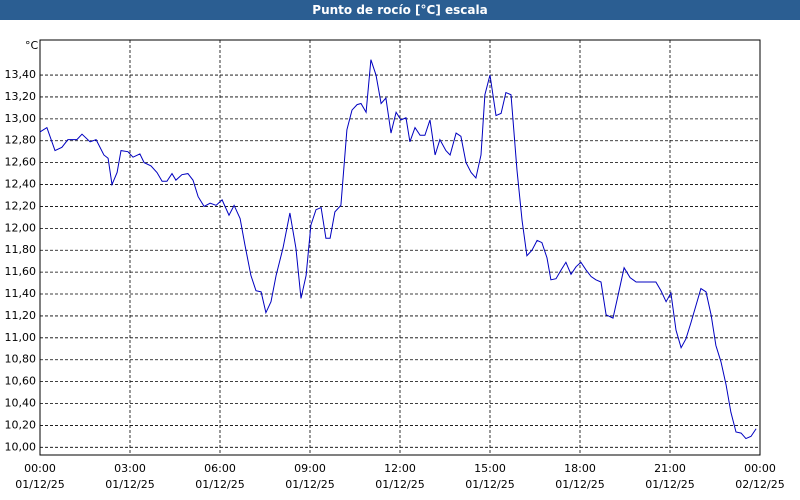  Describe the element at coordinates (21, 118) in the screenshot. I see `y-tick-label: 13,00` at that location.